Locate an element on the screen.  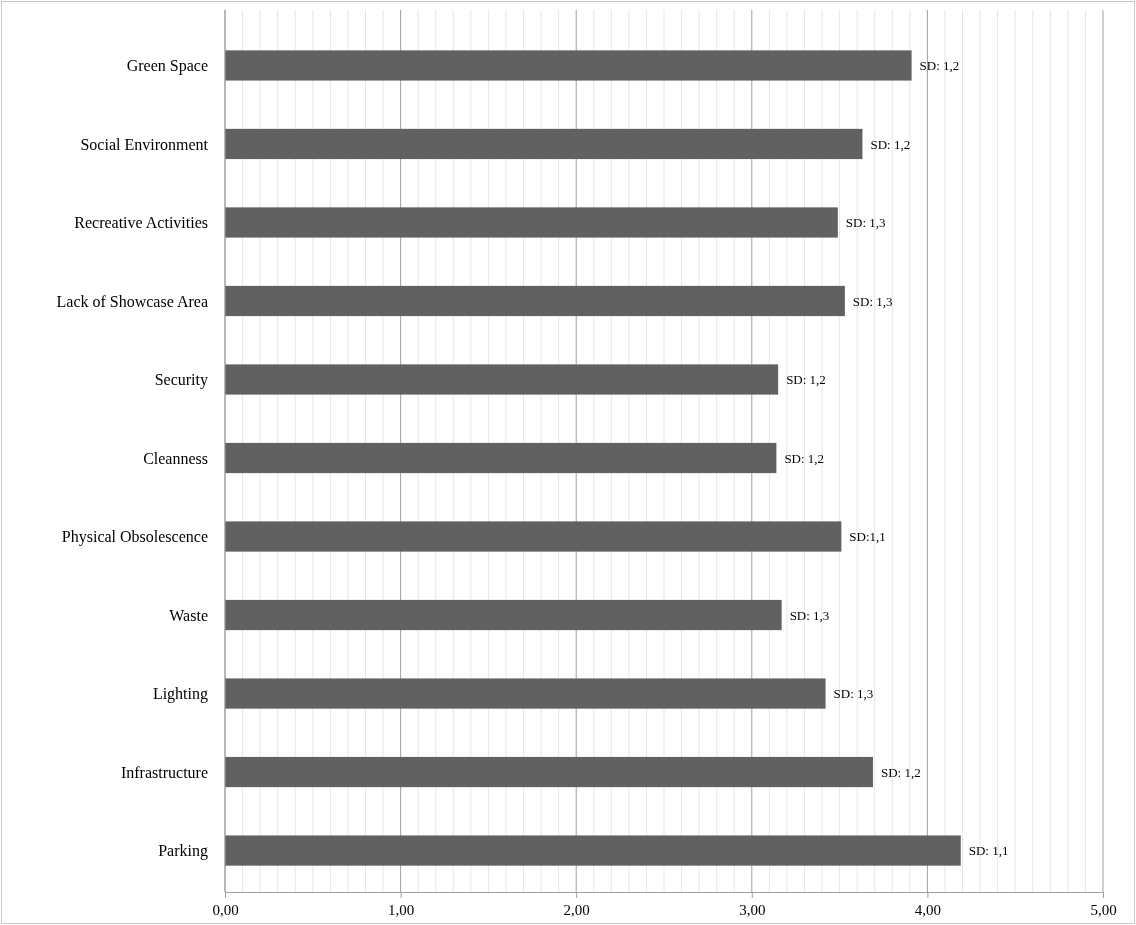
x-tick-label: 0,00 is located at coordinates (225, 909).